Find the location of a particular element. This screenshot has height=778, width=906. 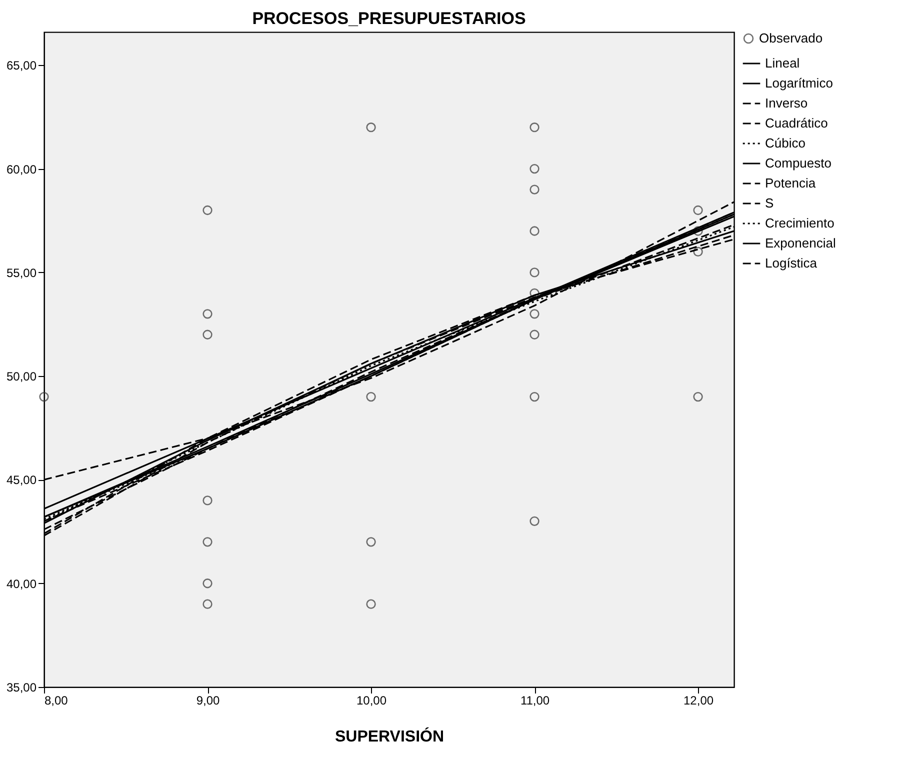

legend-label: Compuesto is located at coordinates (798, 163).